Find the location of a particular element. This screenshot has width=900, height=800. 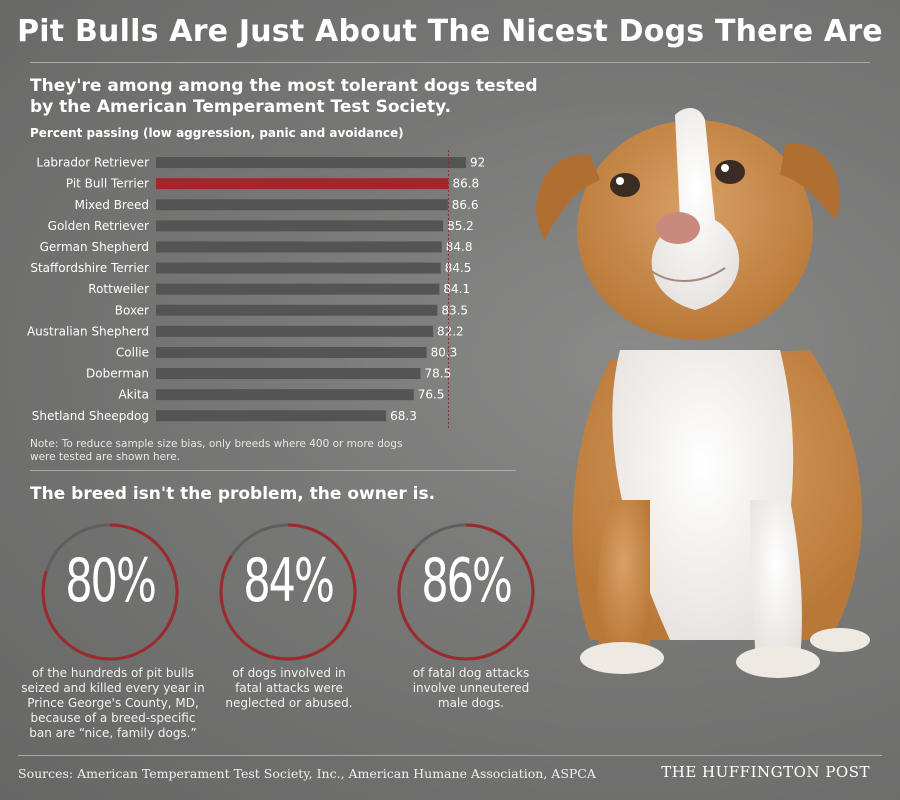

value-label: 82.2 is located at coordinates (450, 331).